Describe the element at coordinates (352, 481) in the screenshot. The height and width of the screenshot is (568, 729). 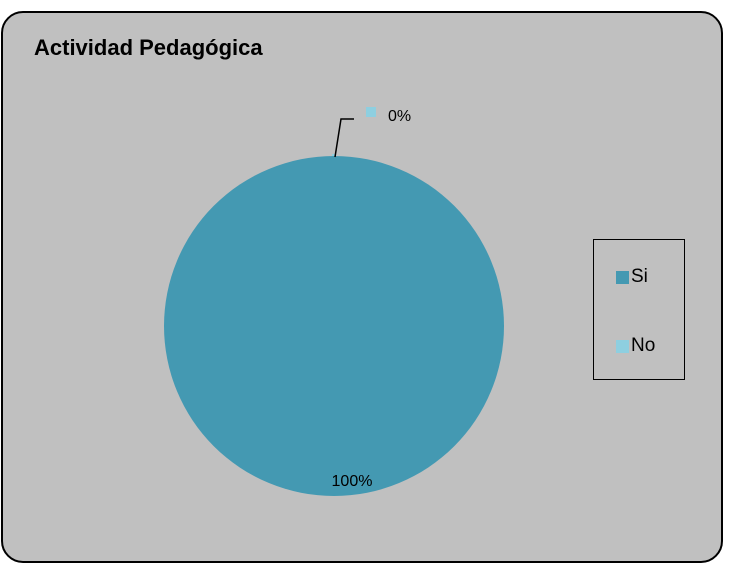
I see `data-label-si: 100%` at that location.